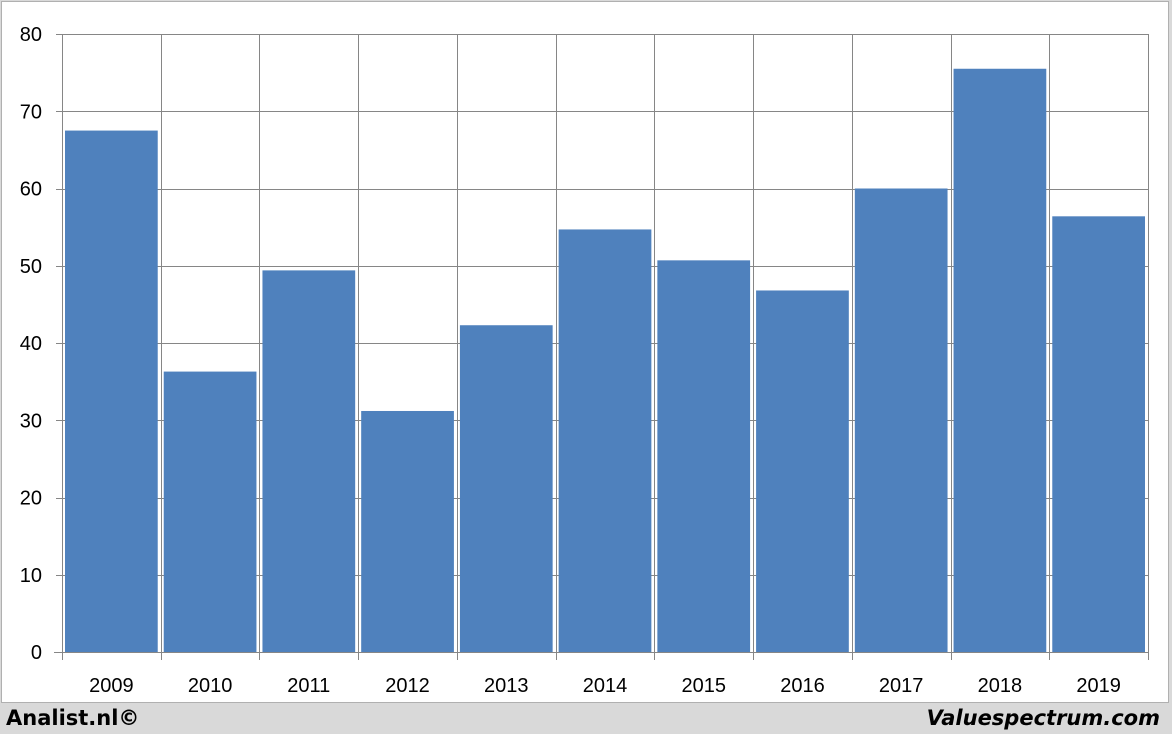  I want to click on x-tick-label: 2009, so click(111, 686).